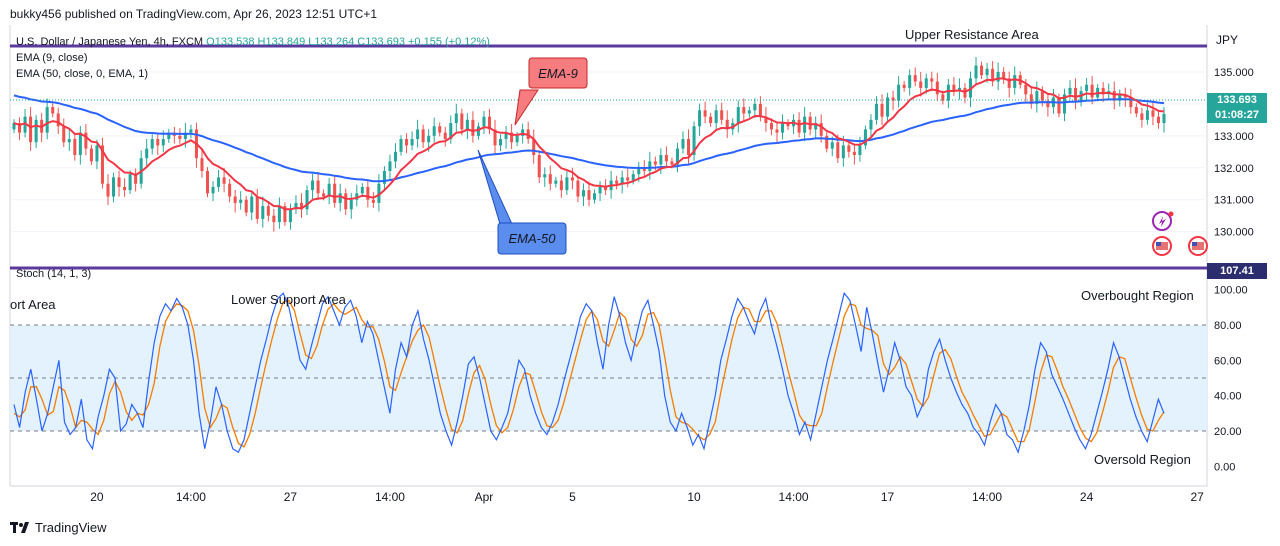 The image size is (1280, 546). Describe the element at coordinates (1231, 379) in the screenshot. I see `stoch-axis-labels: 0.00 20.00 40.00 60.00 80.00 100.00` at that location.